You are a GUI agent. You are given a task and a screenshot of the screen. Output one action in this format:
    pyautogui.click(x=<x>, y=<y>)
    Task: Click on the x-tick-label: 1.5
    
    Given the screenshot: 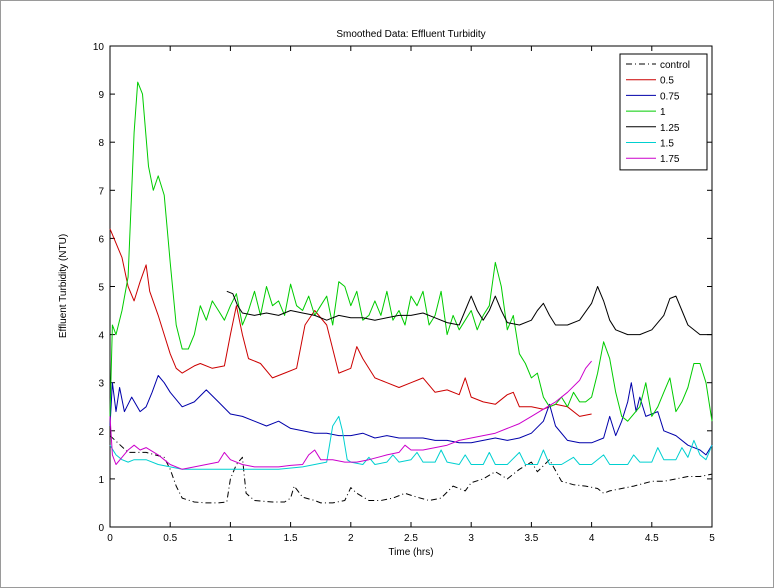 What is the action you would take?
    pyautogui.click(x=291, y=538)
    